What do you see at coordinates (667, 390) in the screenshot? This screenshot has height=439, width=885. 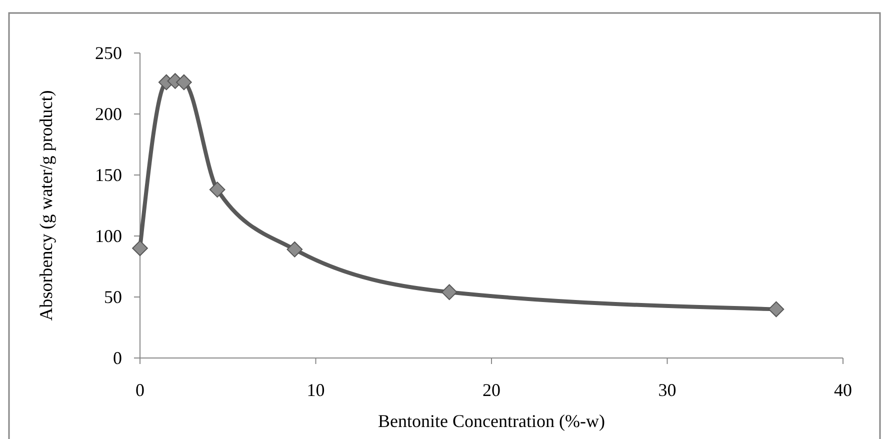 I see `x-tick-label: 30` at bounding box center [667, 390].